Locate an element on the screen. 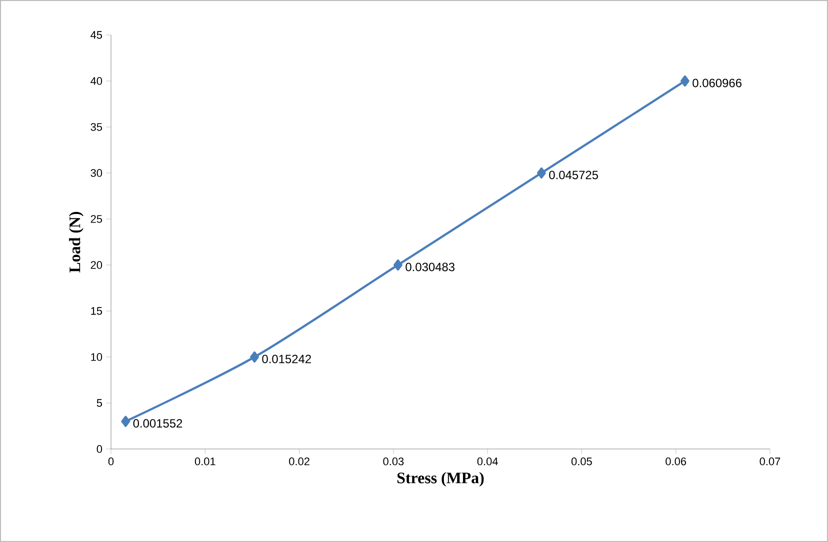  y-axis-title: Load (N) is located at coordinates (76, 242).